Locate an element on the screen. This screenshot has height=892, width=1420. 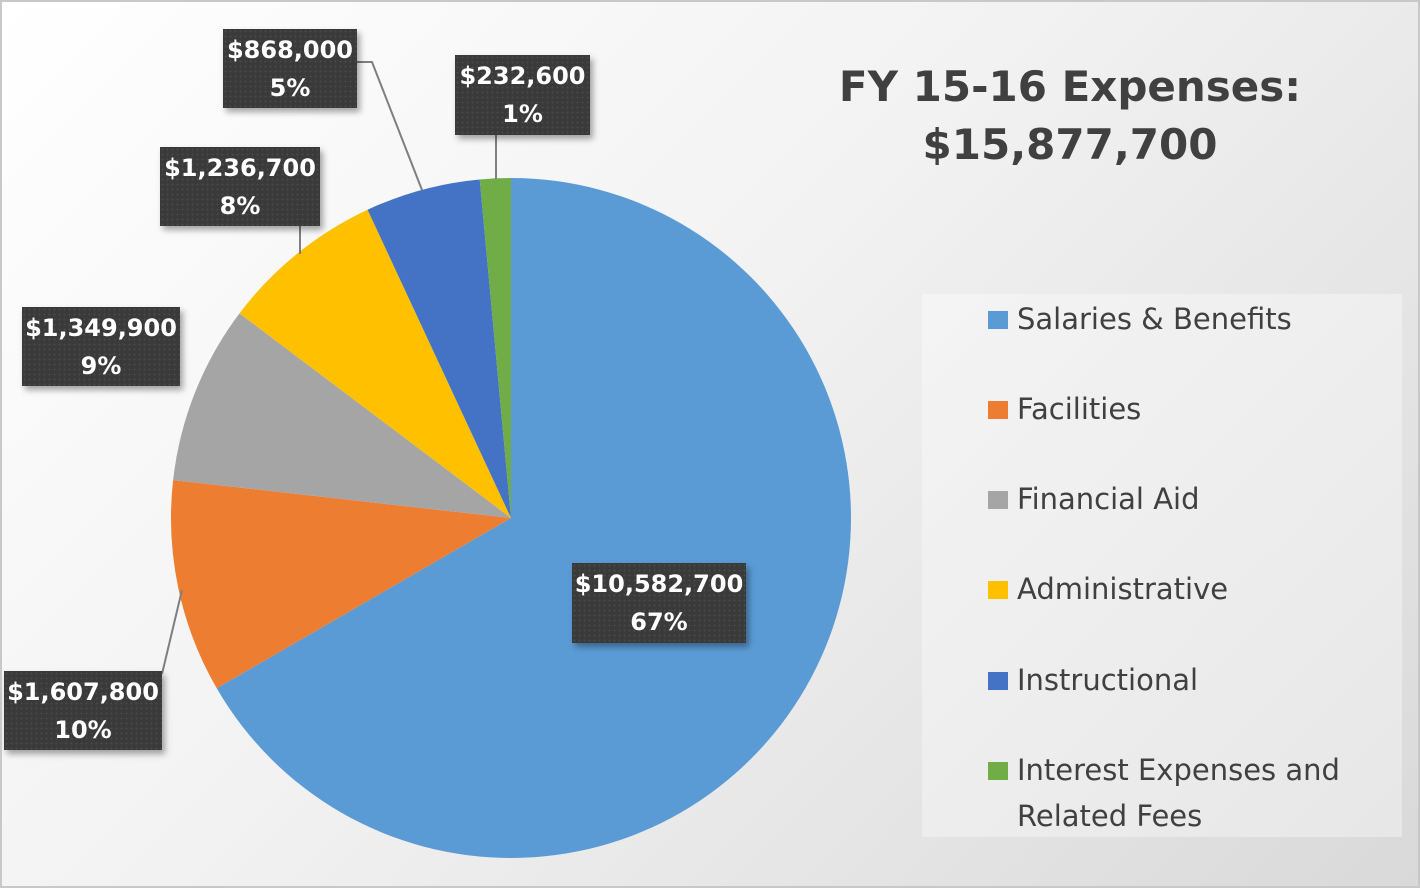
data-label-instructional: $868,000 5% is located at coordinates (290, 68).